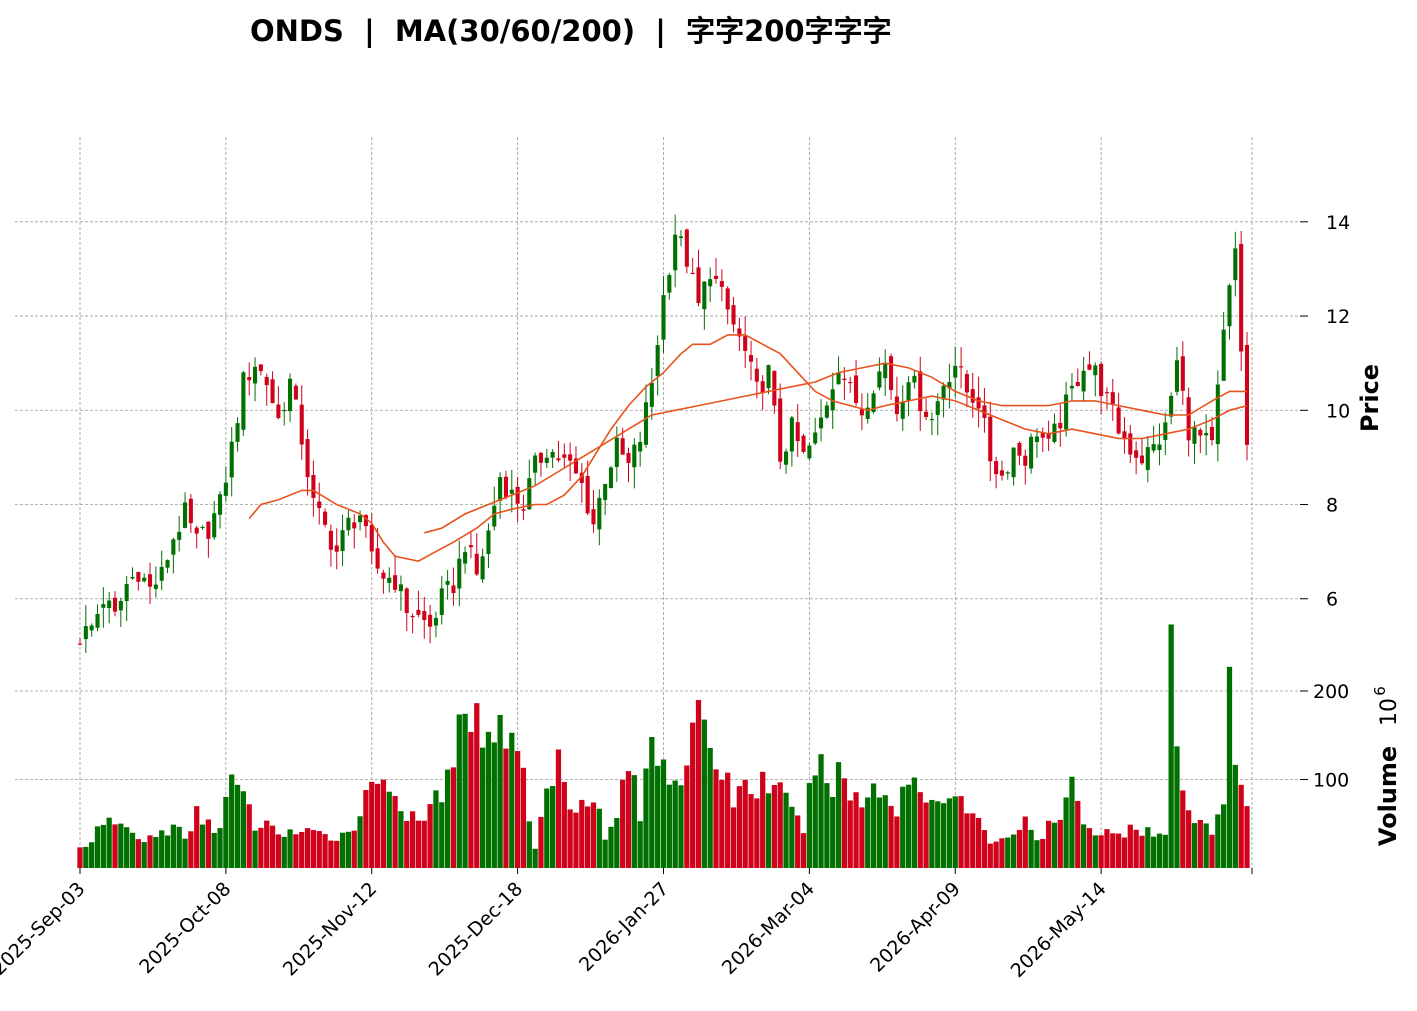 The width and height of the screenshot is (1417, 1011). I want to click on price-tick-label: 6, so click(1332, 600).